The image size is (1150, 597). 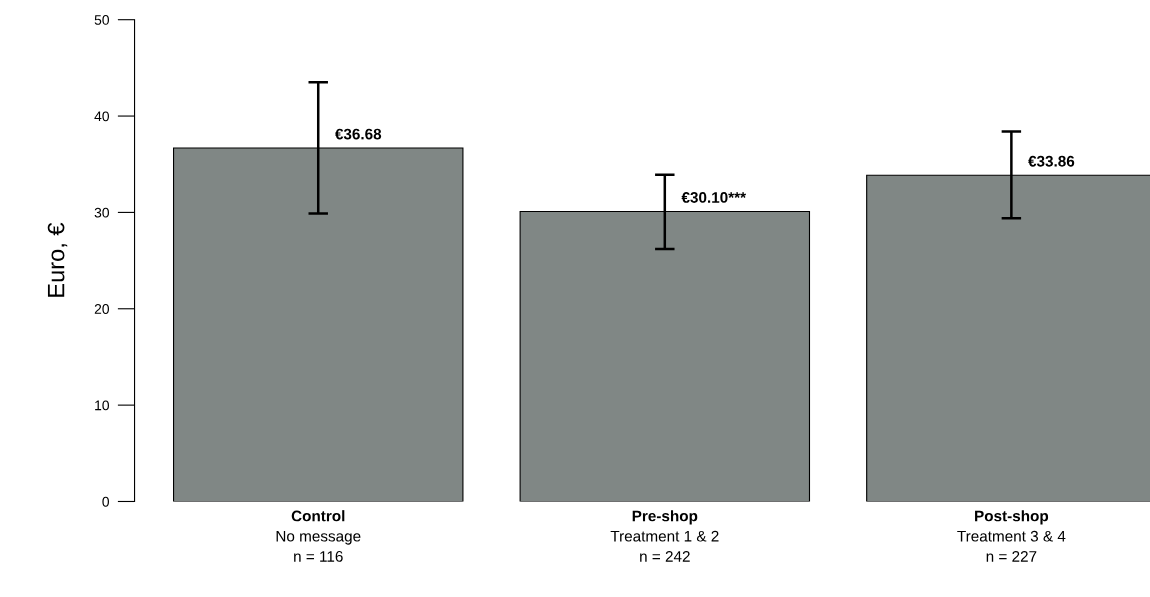 I want to click on y-tick-label: 0, so click(x=106, y=501).